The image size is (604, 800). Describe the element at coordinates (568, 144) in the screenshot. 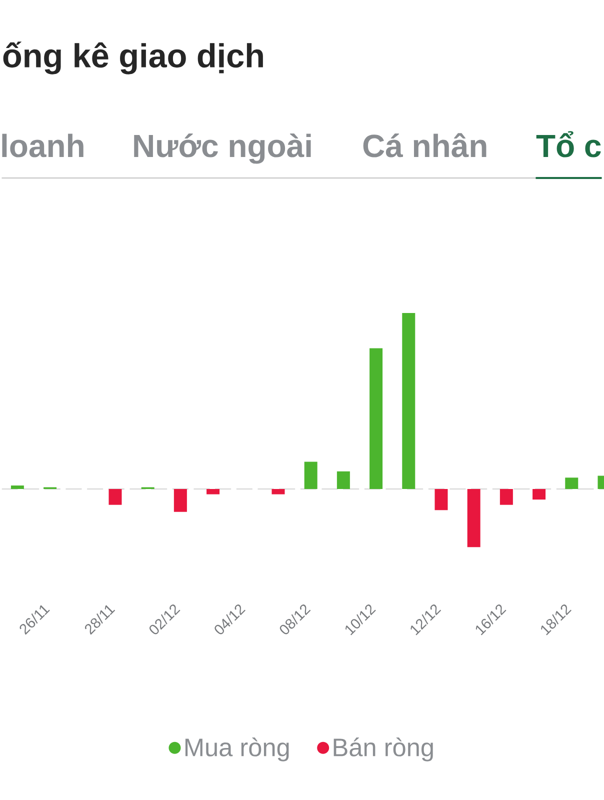

I see `text: Tổ c` at that location.